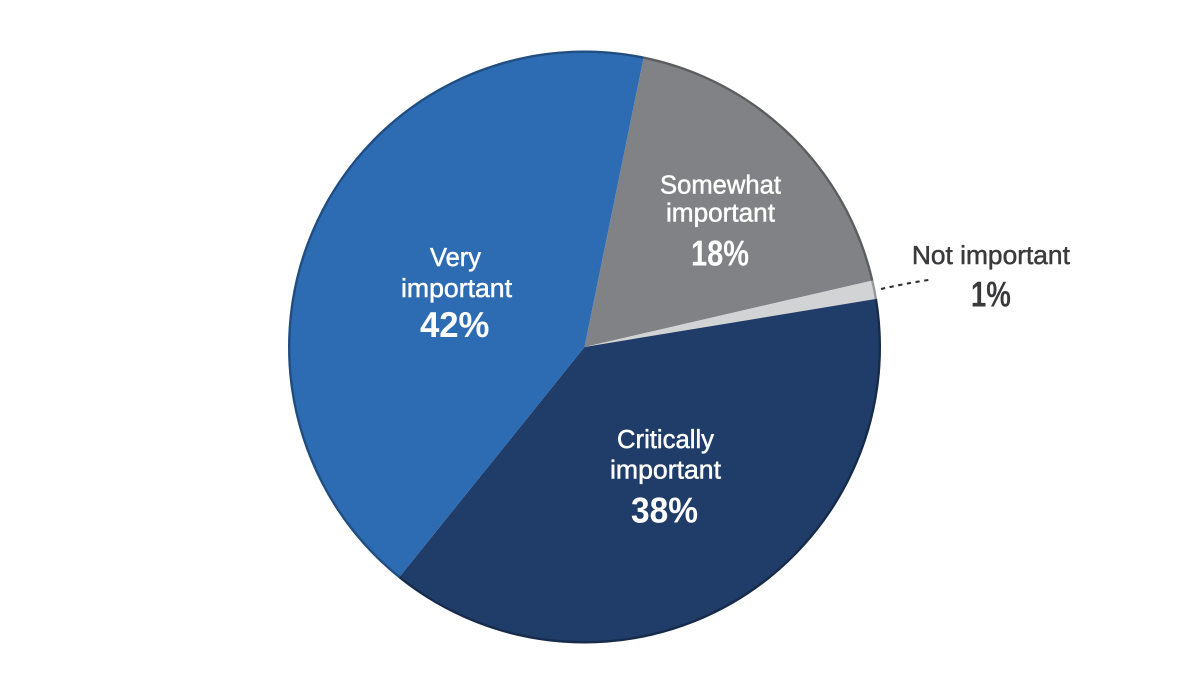 The height and width of the screenshot is (700, 1185). I want to click on svg-text: 42%, so click(455, 324).